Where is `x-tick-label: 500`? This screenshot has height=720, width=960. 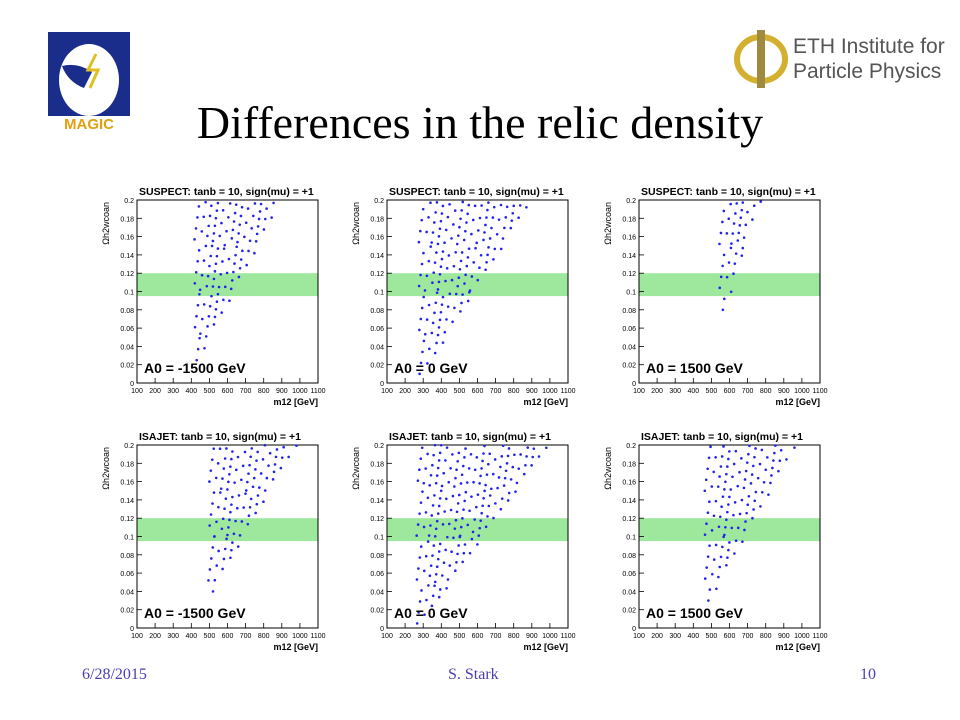 x-tick-label: 500 is located at coordinates (460, 636).